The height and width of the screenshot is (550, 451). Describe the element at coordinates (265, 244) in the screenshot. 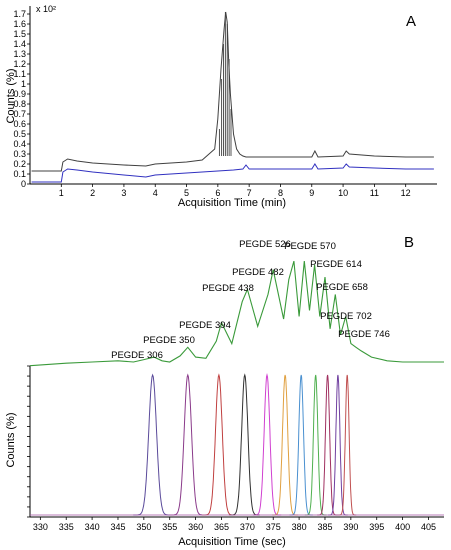

I see `panel-b-peak-label: PEGDE 526` at that location.